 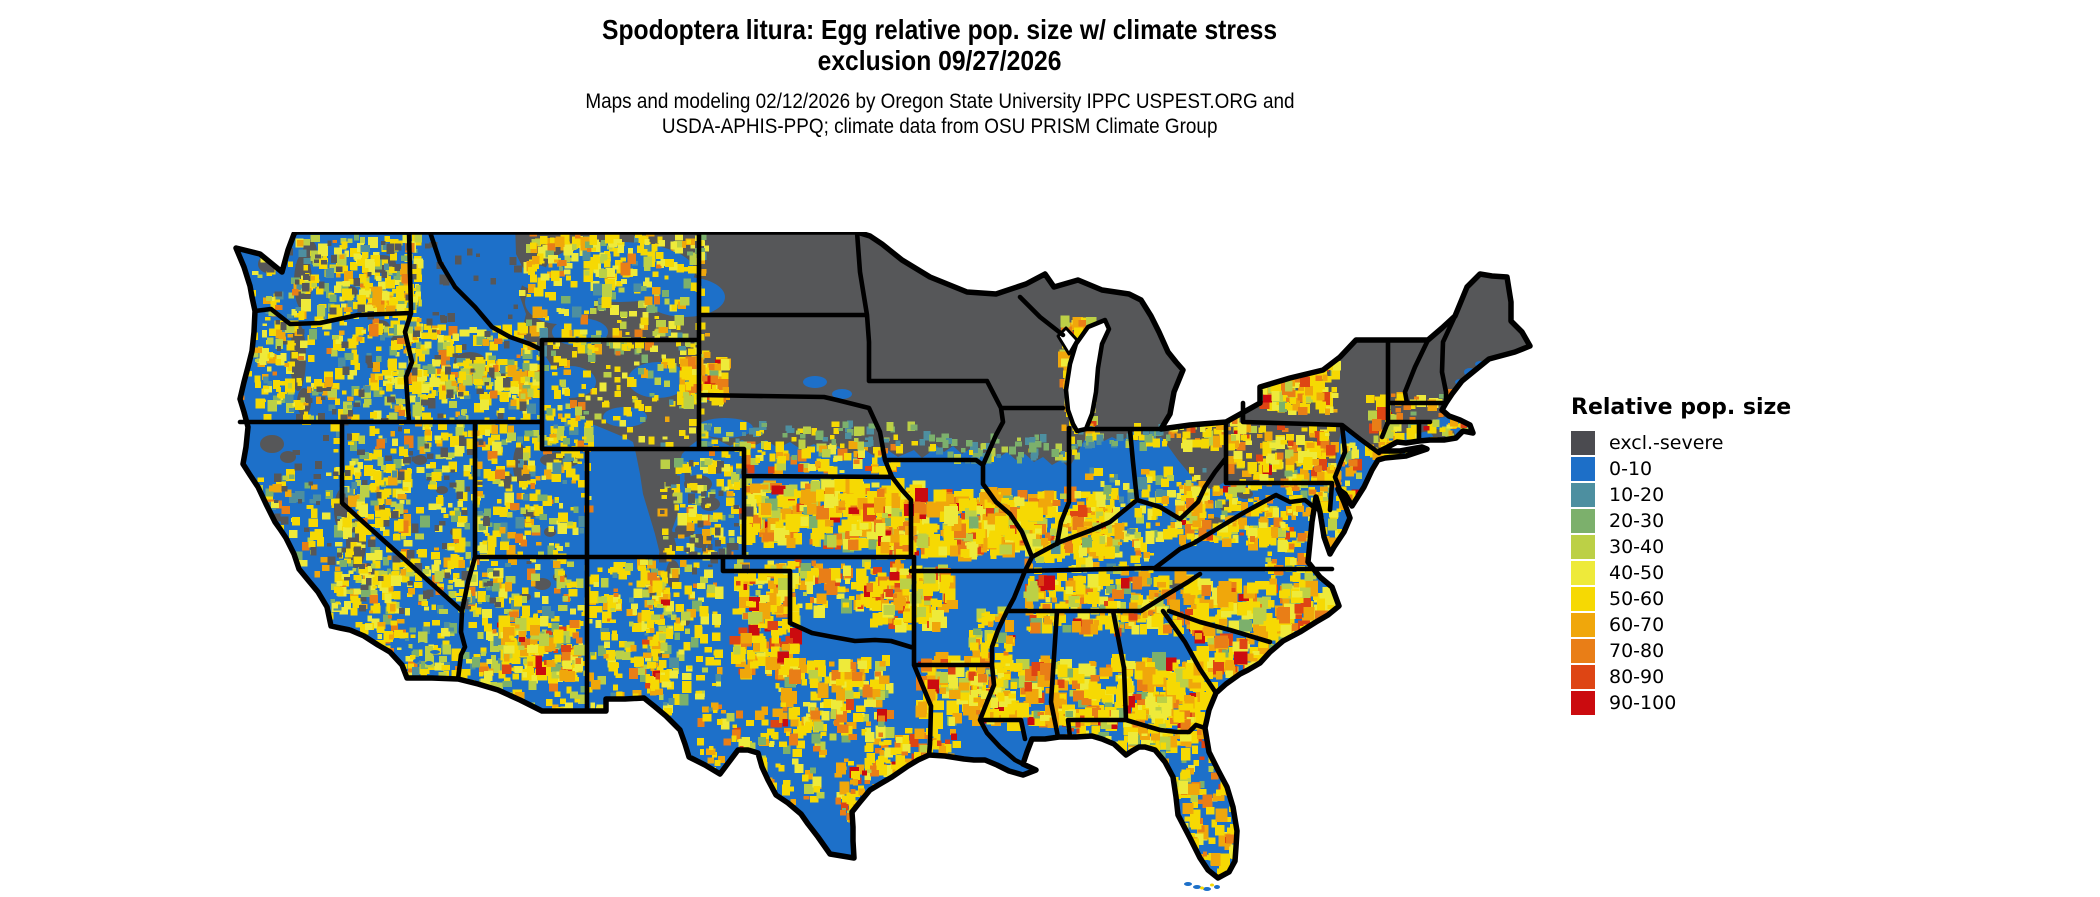 I want to click on legend-item-label: 0-10, so click(x=1631, y=469).